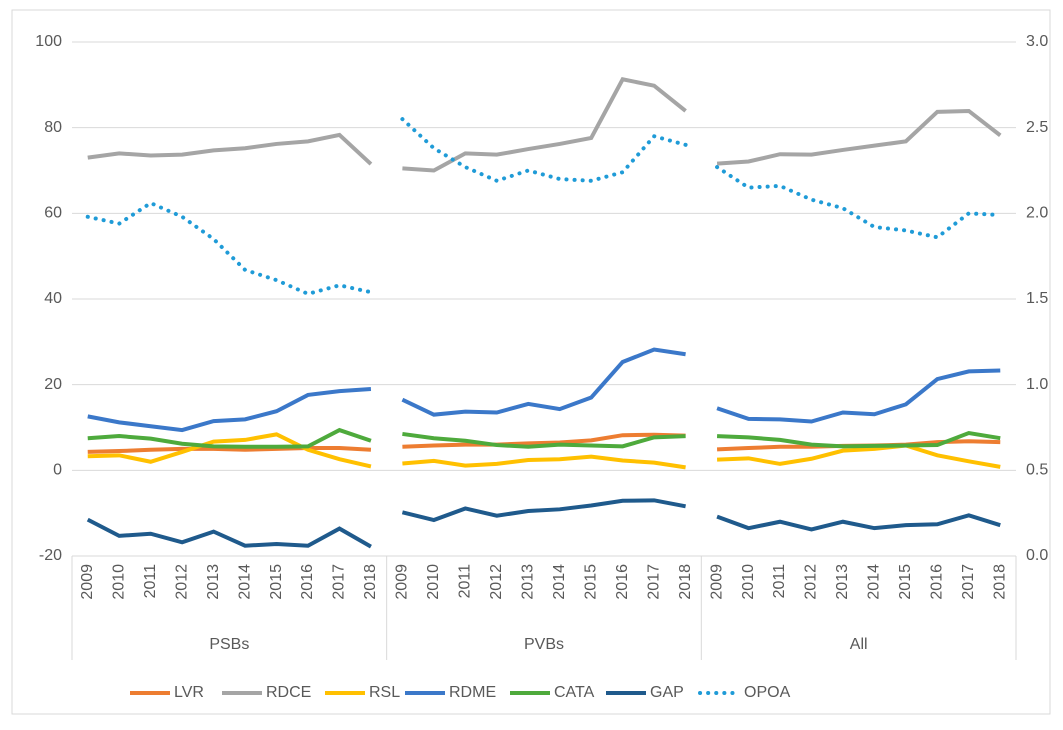 The image size is (1063, 730). Describe the element at coordinates (859, 644) in the screenshot. I see `group-label: All` at that location.